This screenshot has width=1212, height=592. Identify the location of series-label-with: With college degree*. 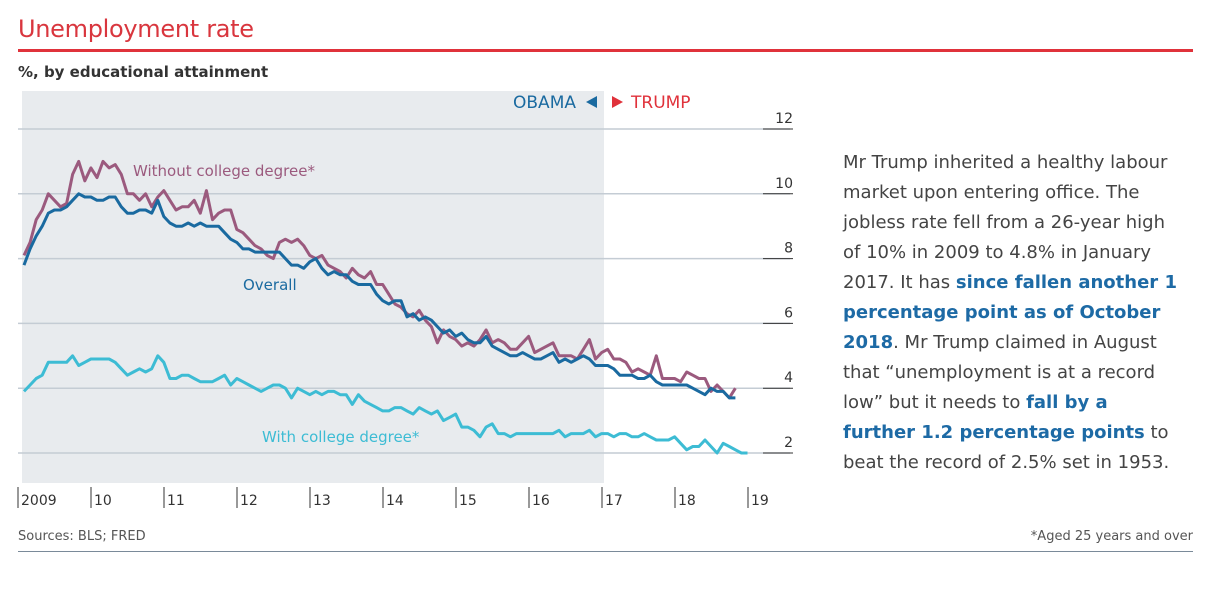
(341, 437).